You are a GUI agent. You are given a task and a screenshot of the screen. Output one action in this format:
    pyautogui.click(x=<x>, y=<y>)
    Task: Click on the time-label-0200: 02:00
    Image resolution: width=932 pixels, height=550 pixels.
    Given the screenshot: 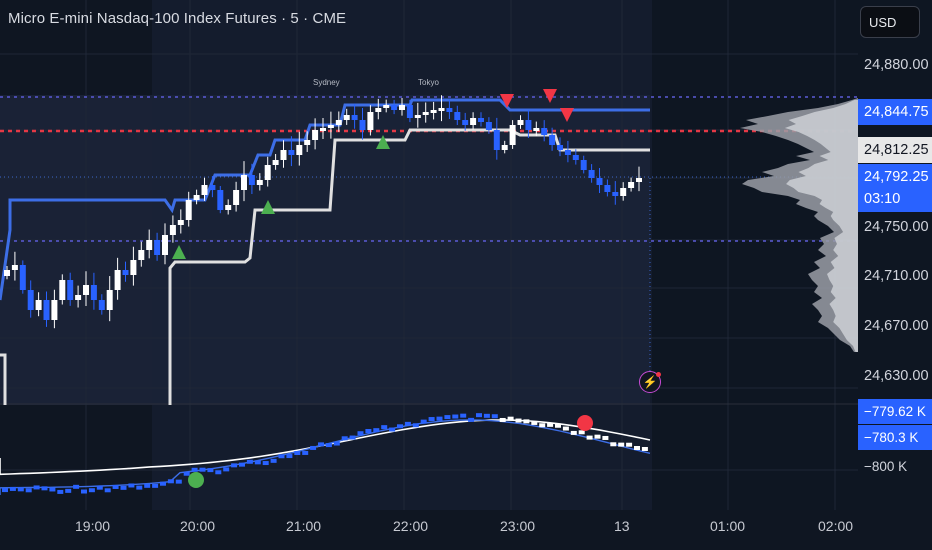 What is the action you would take?
    pyautogui.click(x=836, y=526)
    